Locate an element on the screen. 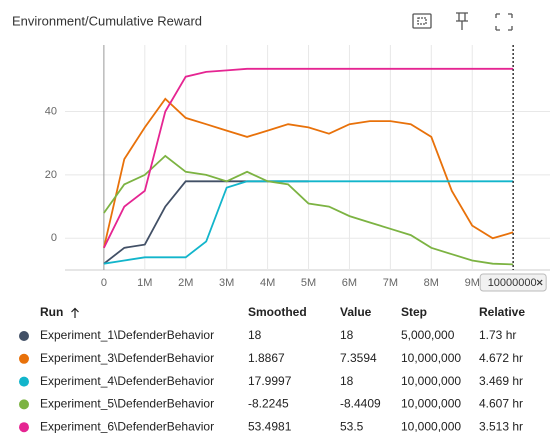 The height and width of the screenshot is (448, 554). cursor-label-box is located at coordinates (513, 282).